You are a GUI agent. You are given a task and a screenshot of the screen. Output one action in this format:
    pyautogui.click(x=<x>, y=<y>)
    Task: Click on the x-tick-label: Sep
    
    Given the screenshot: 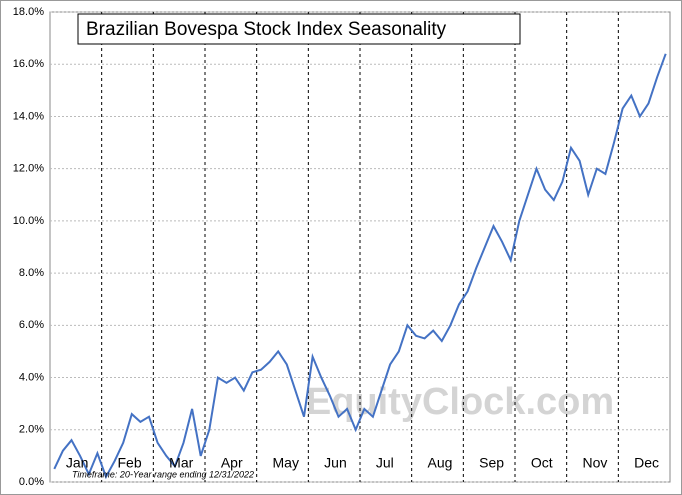 What is the action you would take?
    pyautogui.click(x=491, y=463)
    